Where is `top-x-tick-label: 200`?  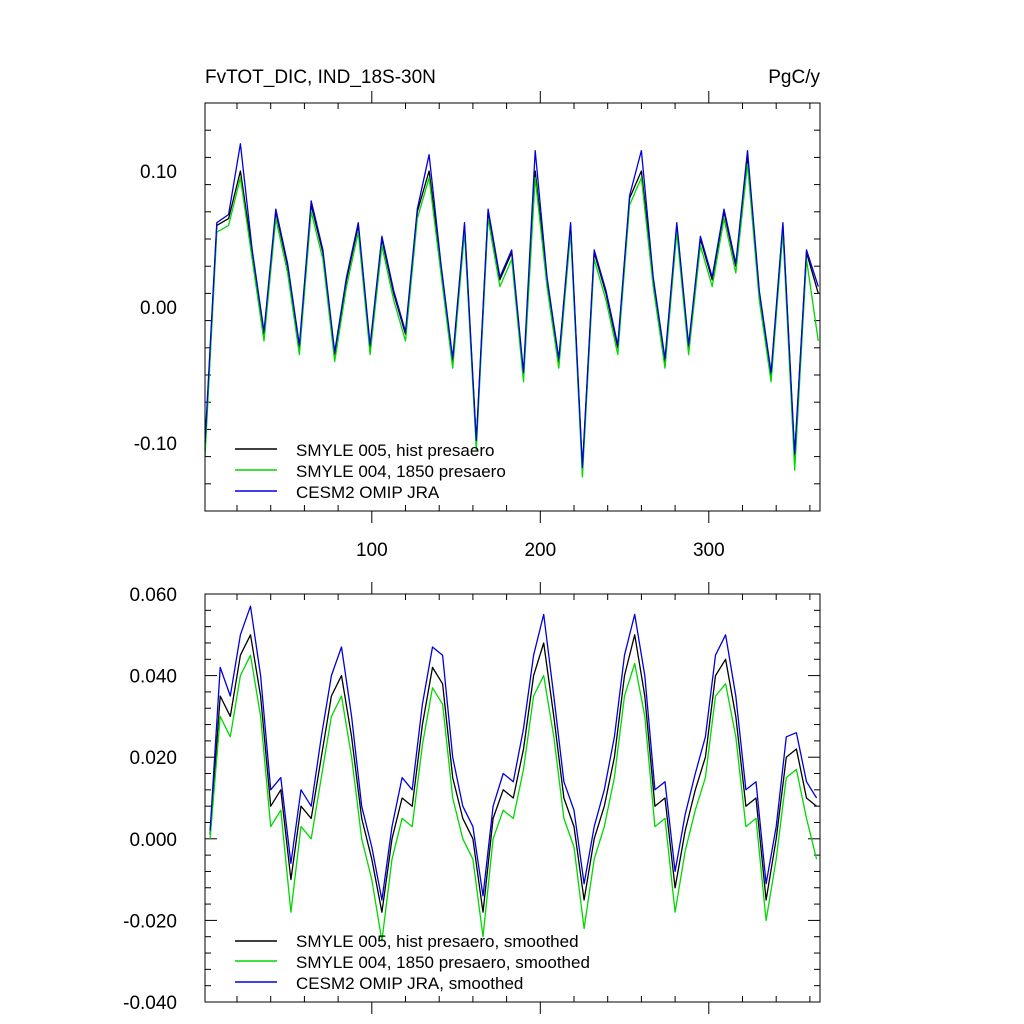
top-x-tick-label: 200 is located at coordinates (540, 550).